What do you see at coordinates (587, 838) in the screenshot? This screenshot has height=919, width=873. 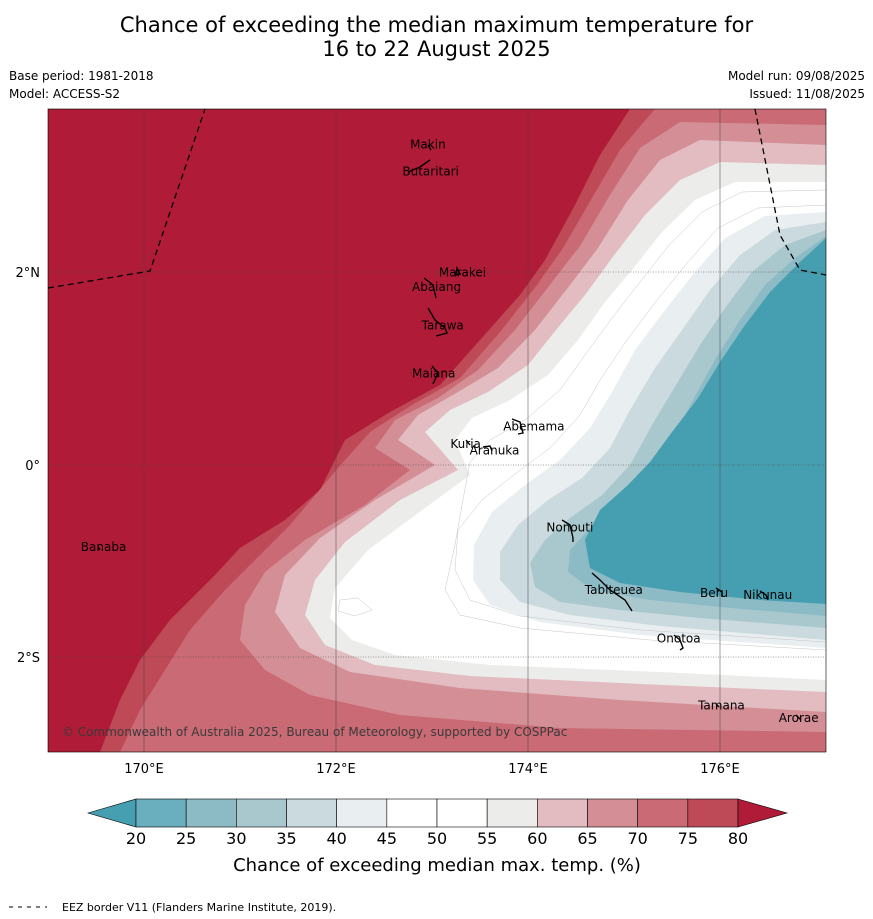 I see `colorbar-tick-label: 65` at bounding box center [587, 838].